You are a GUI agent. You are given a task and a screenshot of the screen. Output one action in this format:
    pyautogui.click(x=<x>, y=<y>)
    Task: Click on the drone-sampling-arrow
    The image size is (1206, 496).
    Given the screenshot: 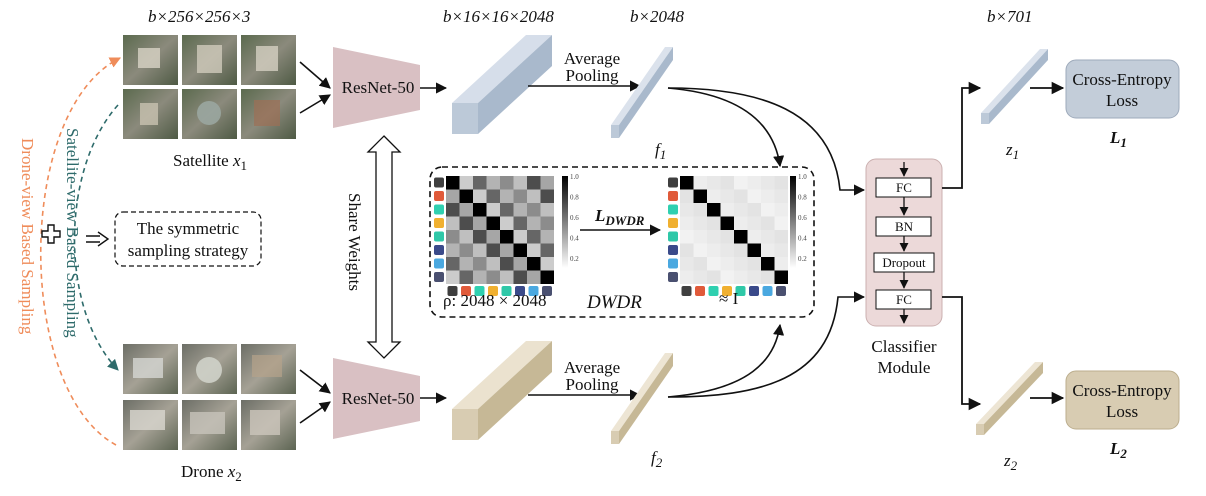 What is the action you would take?
    pyautogui.click(x=81, y=251)
    